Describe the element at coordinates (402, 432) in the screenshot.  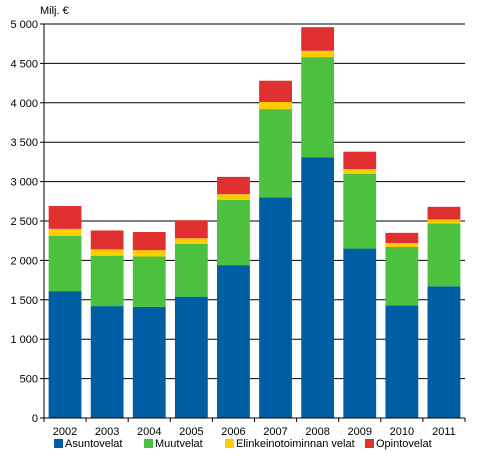
I see `x-tick-label: 2010` at that location.